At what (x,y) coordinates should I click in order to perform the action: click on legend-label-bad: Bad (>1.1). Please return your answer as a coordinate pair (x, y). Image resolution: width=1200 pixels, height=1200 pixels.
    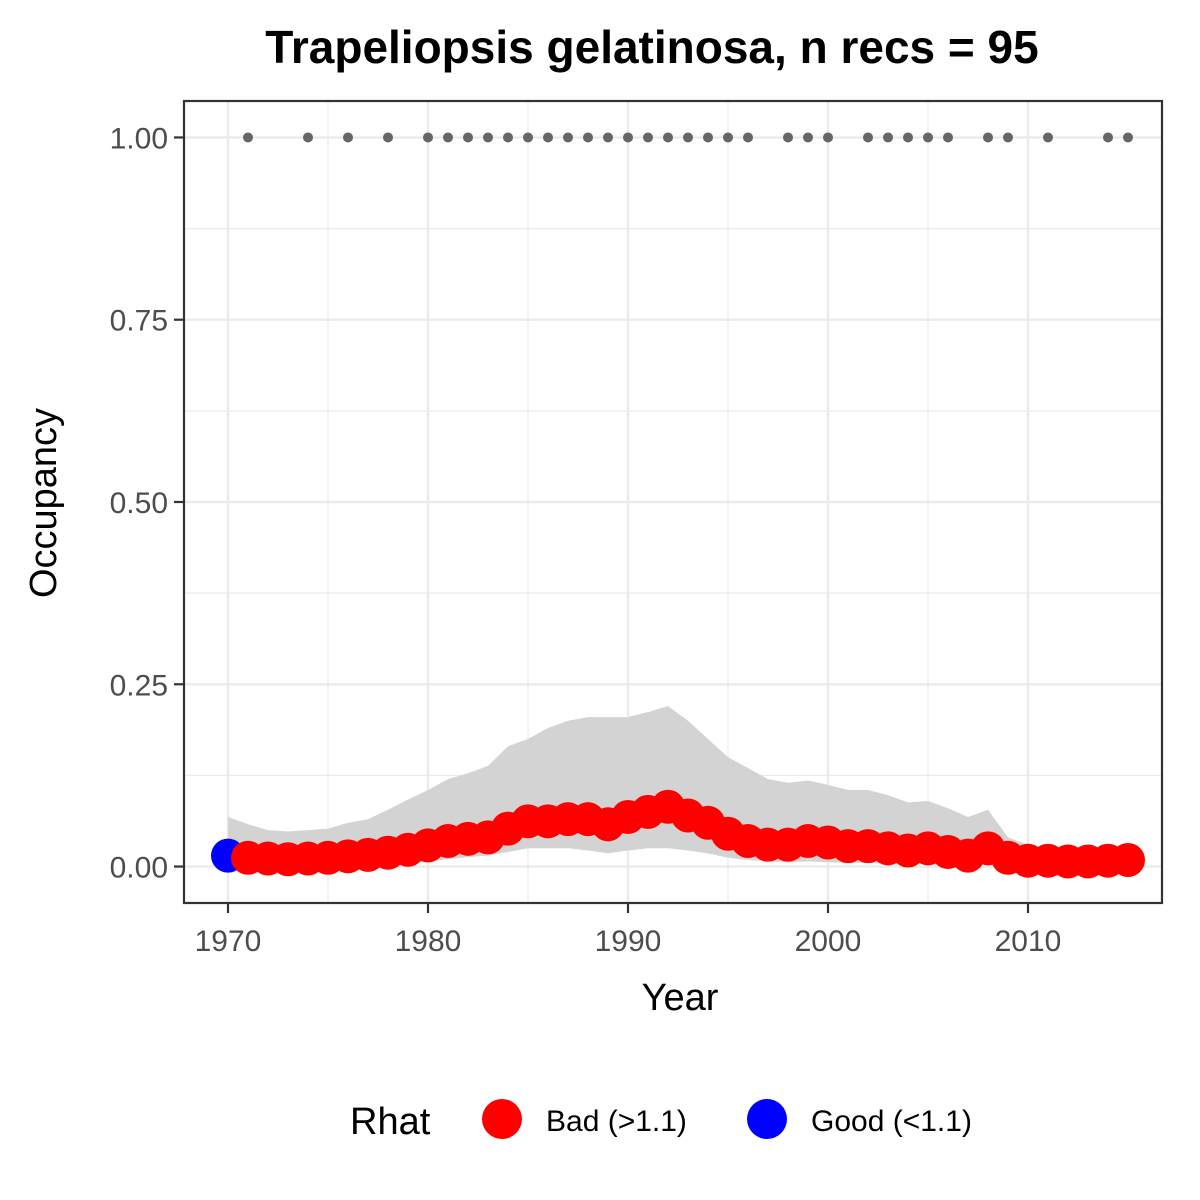
    Looking at the image, I should click on (616, 1121).